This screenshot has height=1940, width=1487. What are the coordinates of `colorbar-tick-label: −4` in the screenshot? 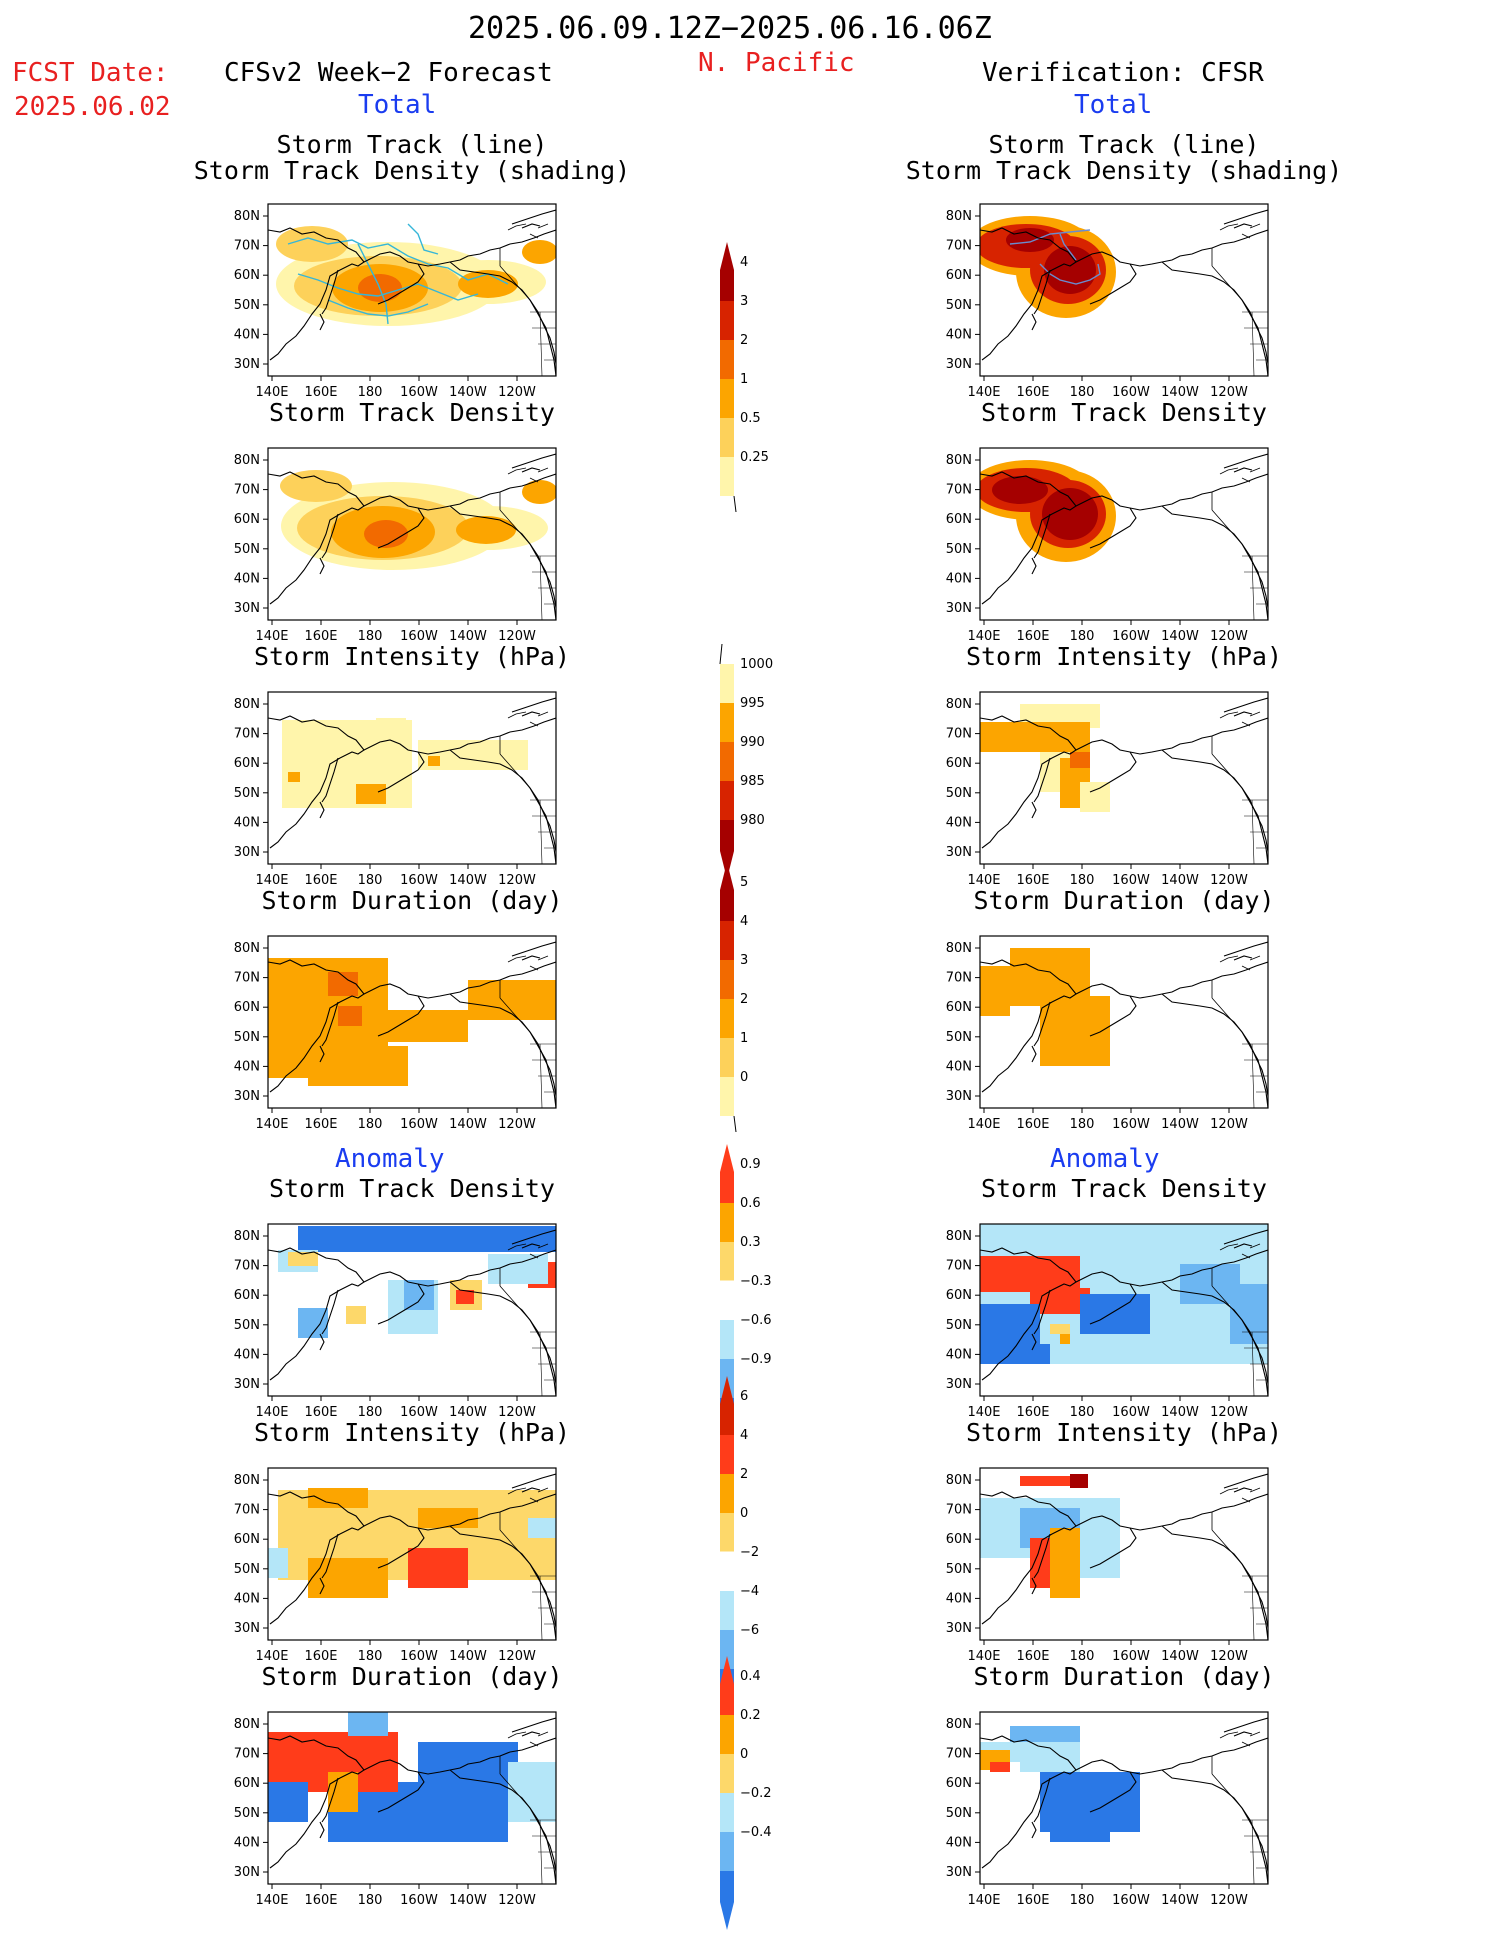 It's located at (749, 1591).